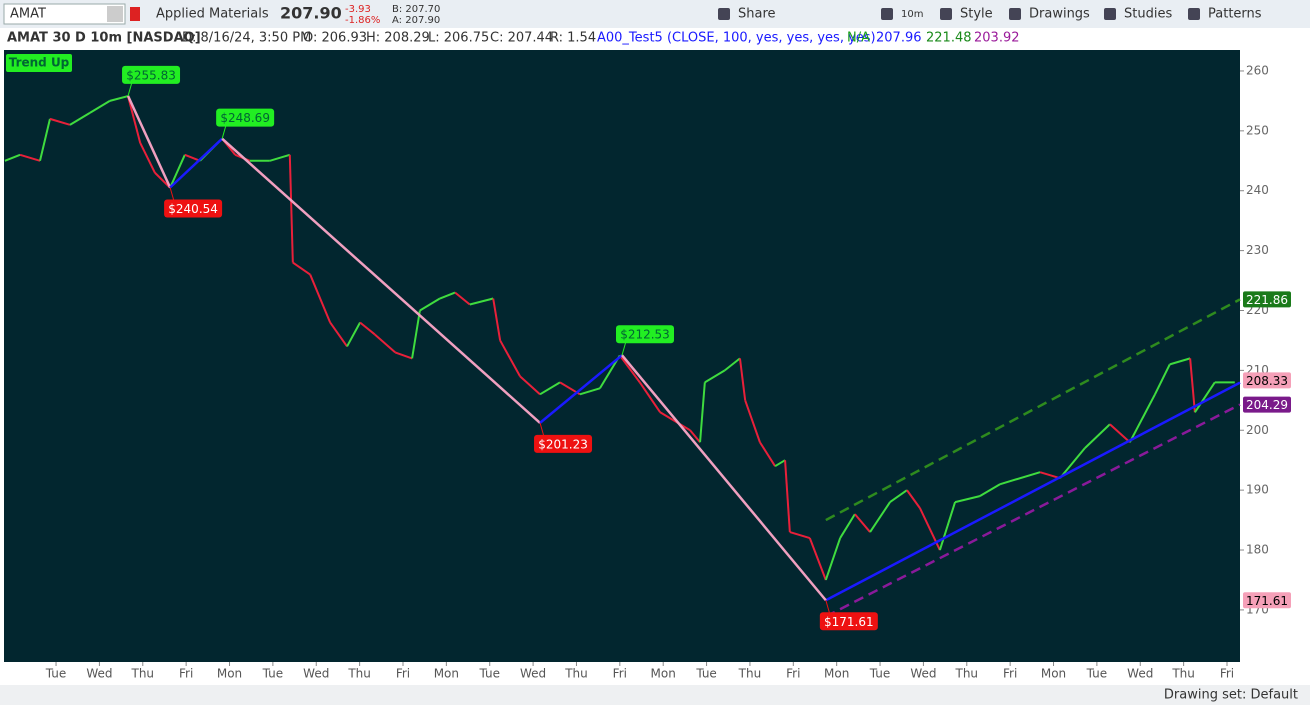 Image resolution: width=1310 pixels, height=705 pixels. Describe the element at coordinates (311, 13) in the screenshot. I see `last-price: 207.90` at that location.